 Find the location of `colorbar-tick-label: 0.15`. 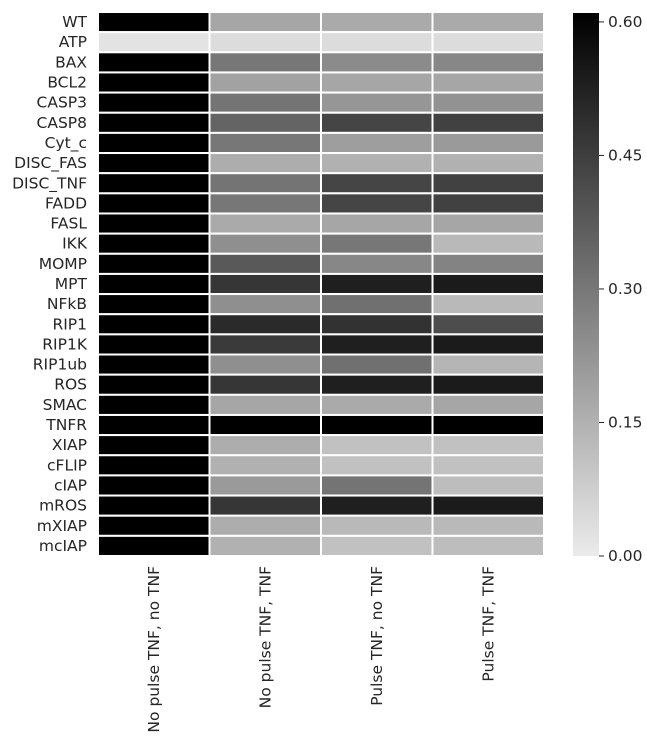

colorbar-tick-label: 0.15 is located at coordinates (625, 422).